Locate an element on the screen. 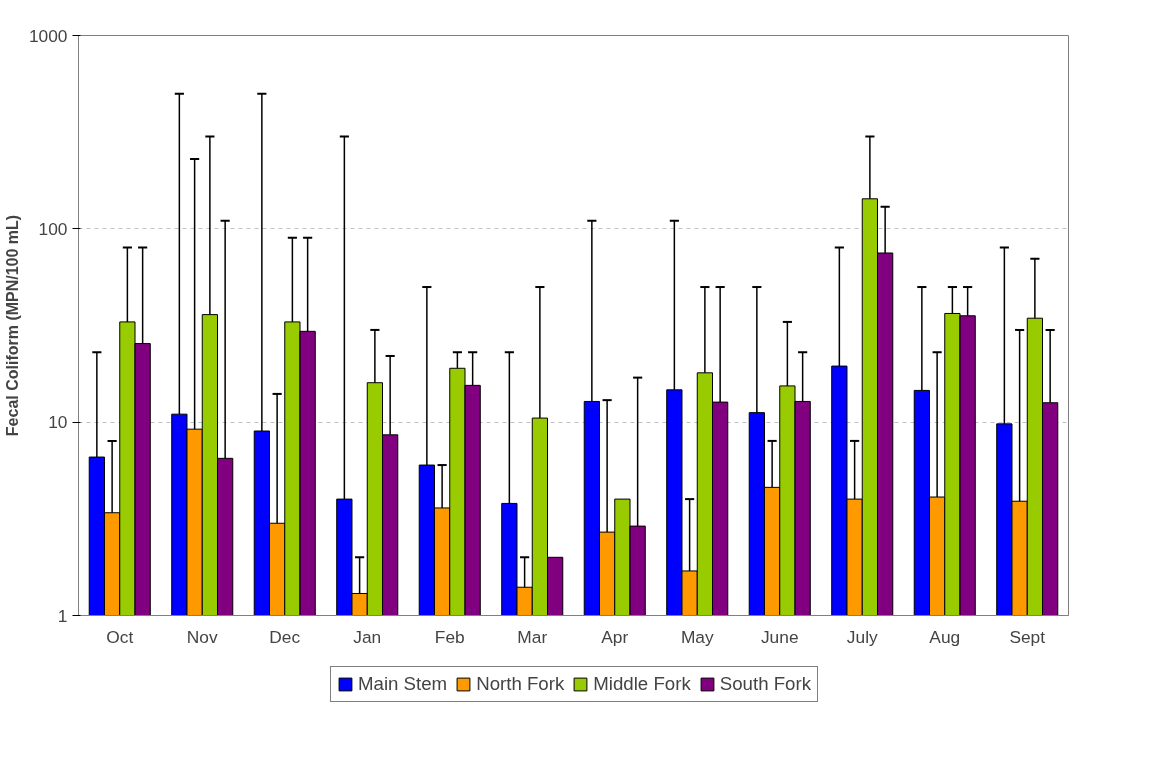 The height and width of the screenshot is (770, 1167). x-tick-label: Mar is located at coordinates (532, 636).